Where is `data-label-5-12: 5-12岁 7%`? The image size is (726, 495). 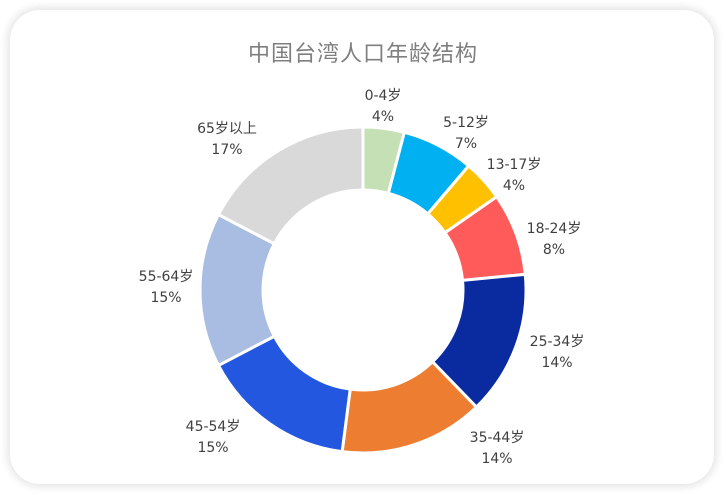
data-label-5-12: 5-12岁 7% is located at coordinates (466, 133).